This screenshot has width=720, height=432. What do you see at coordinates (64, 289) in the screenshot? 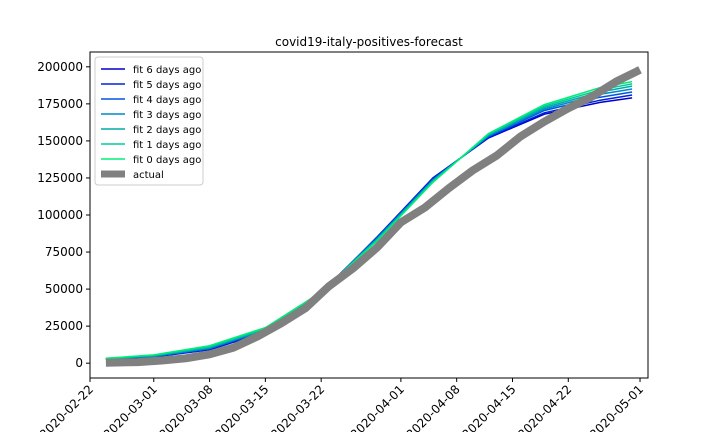
I see `y-tick-label: 50000` at bounding box center [64, 289].